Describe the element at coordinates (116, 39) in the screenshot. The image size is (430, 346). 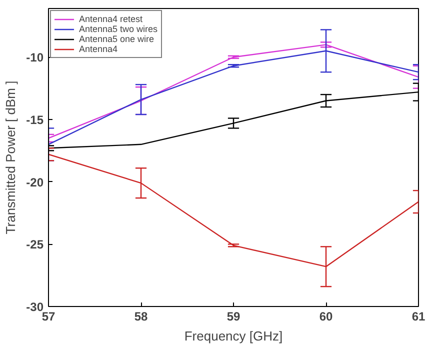
I see `legend-label: Antenna5 one wire` at that location.